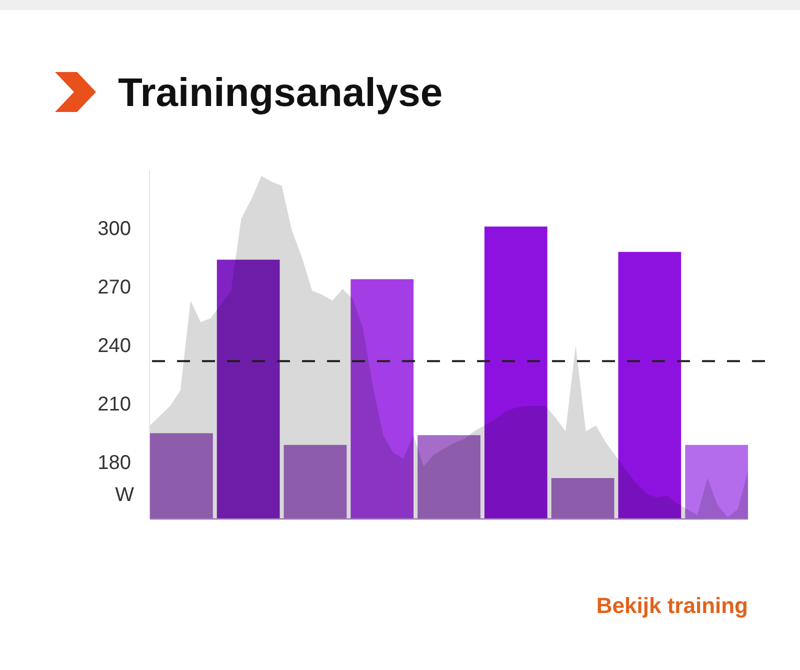  I want to click on chart-title: Trainingsanalyse, so click(280, 93).